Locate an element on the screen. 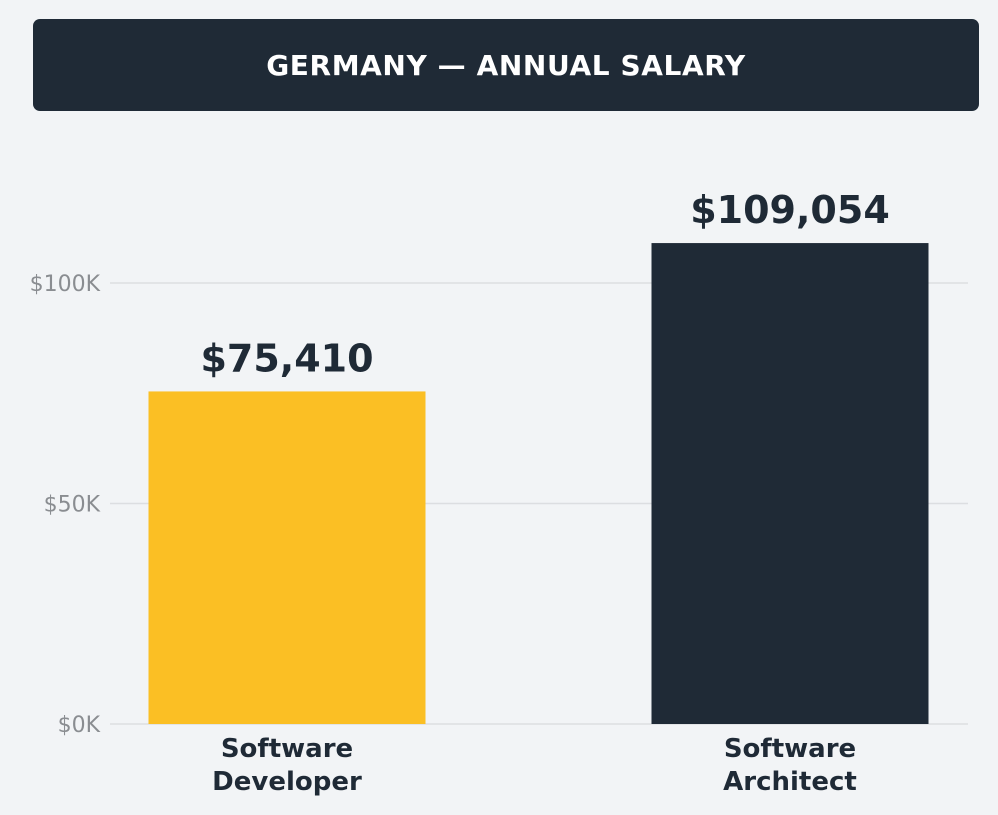 This screenshot has height=815, width=998. y-tick-label: $0K is located at coordinates (79, 725).